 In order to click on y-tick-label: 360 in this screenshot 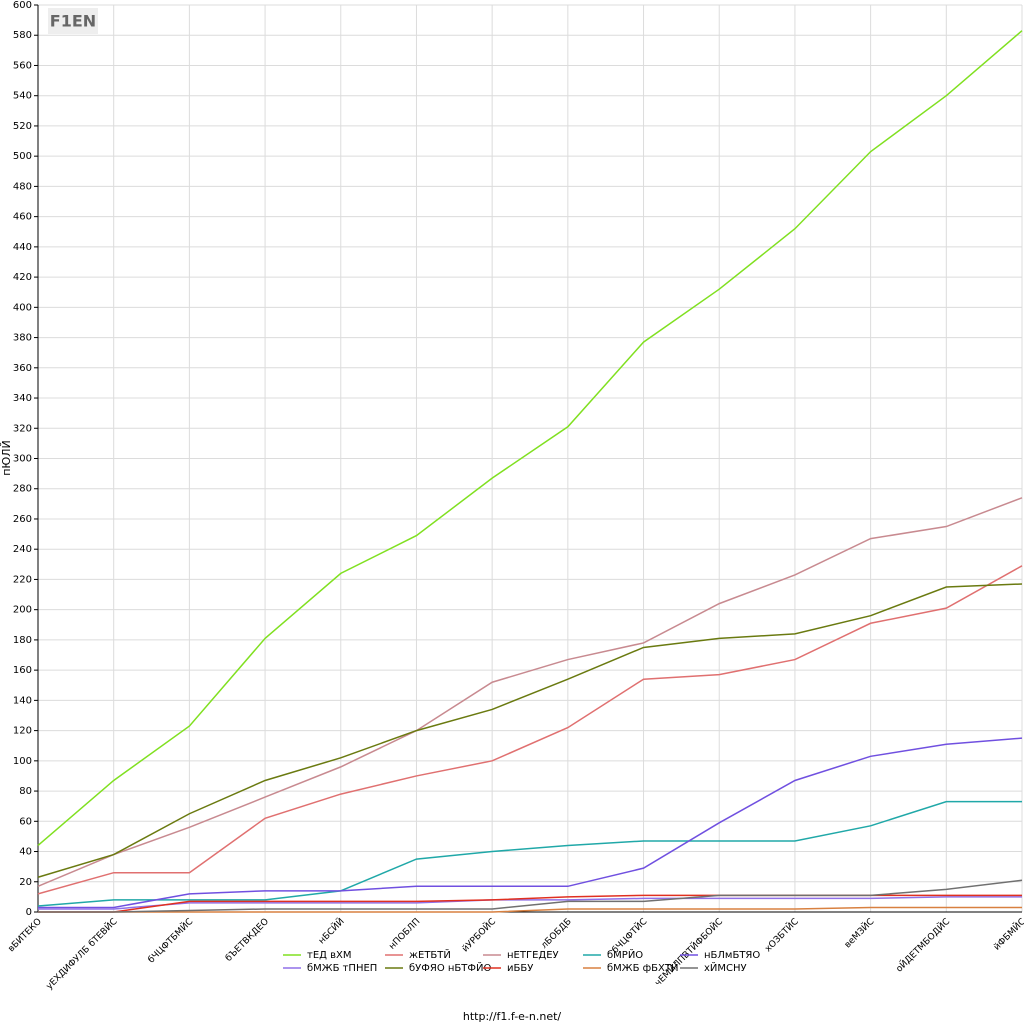, I will do `click(22, 368)`.